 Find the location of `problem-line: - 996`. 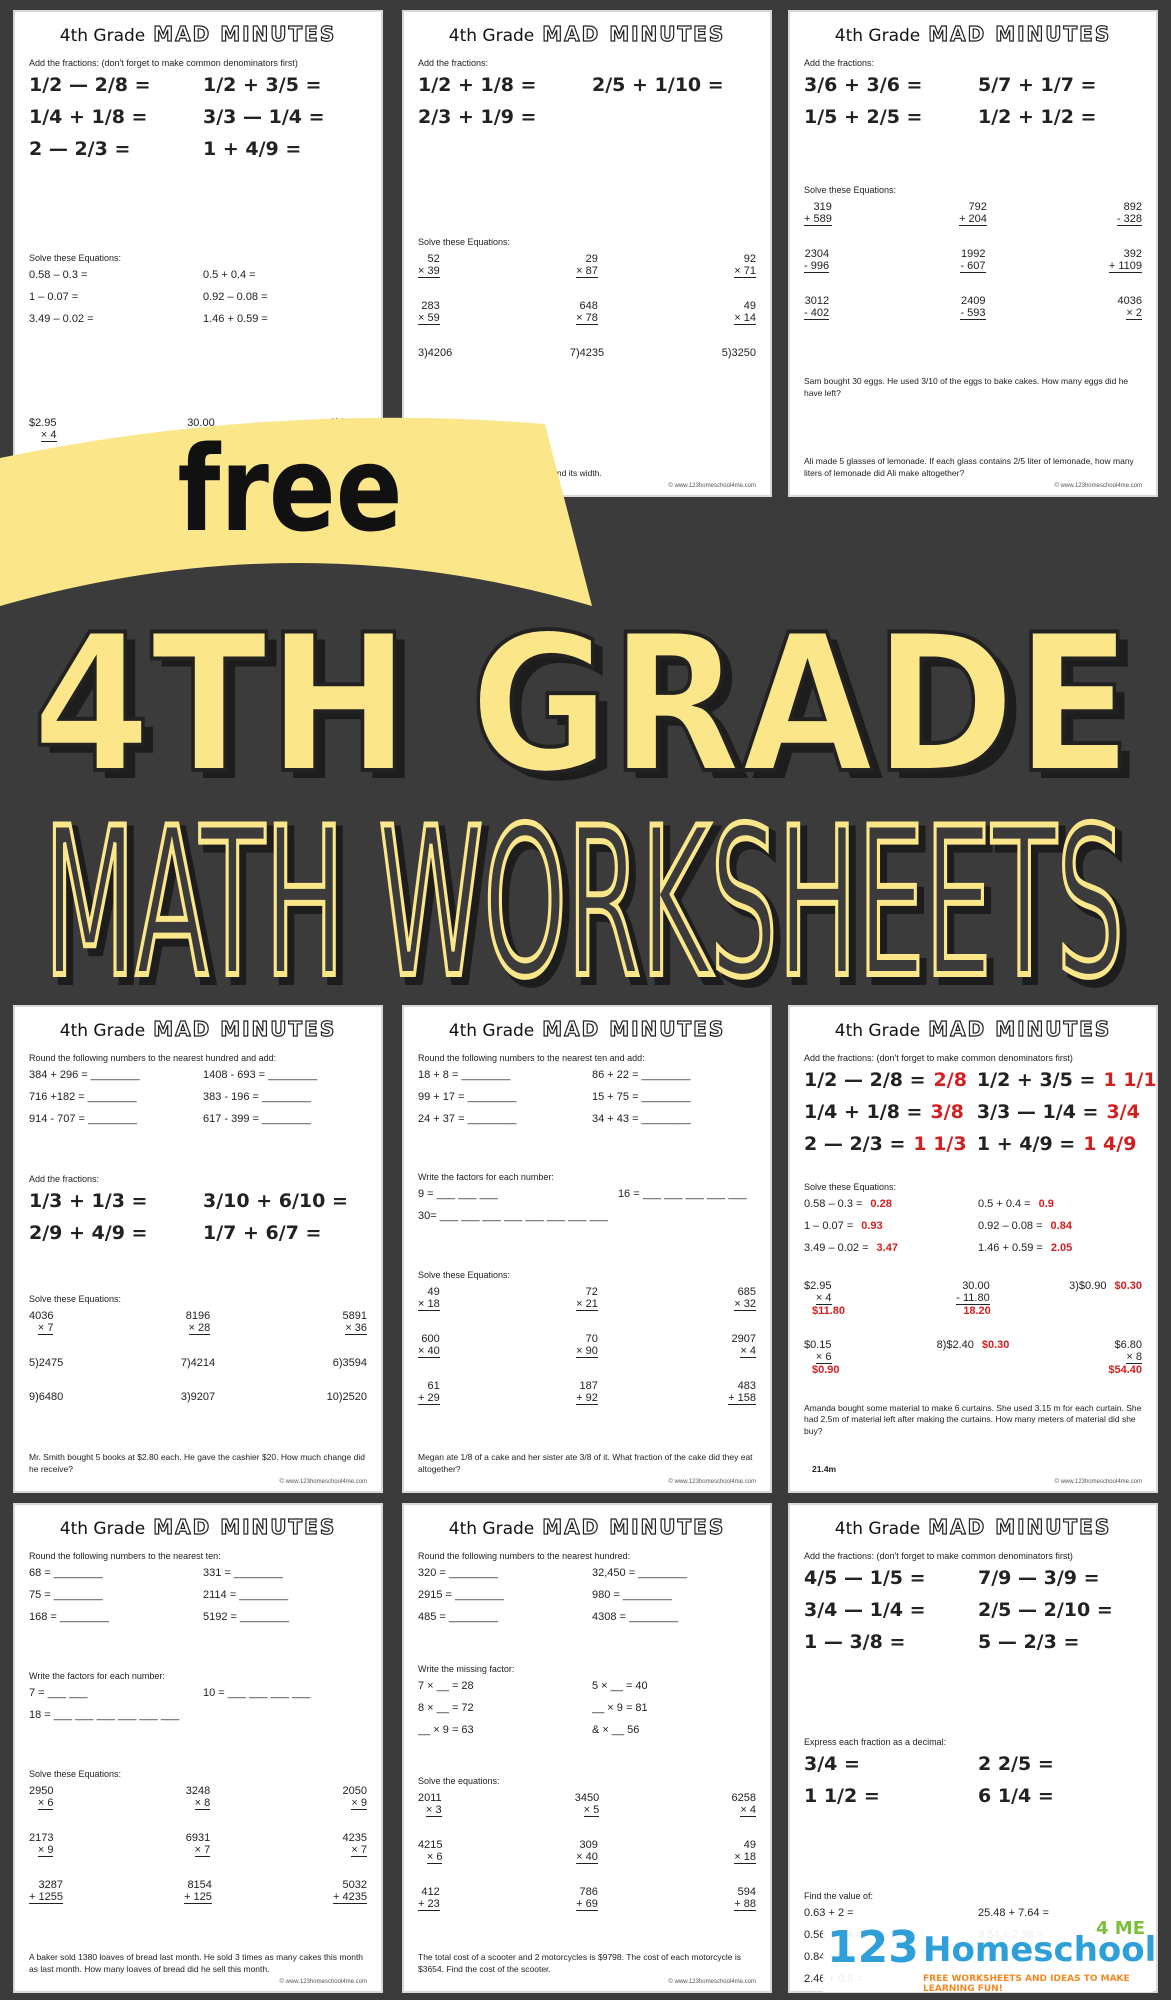

problem-line: - 996 is located at coordinates (817, 266).